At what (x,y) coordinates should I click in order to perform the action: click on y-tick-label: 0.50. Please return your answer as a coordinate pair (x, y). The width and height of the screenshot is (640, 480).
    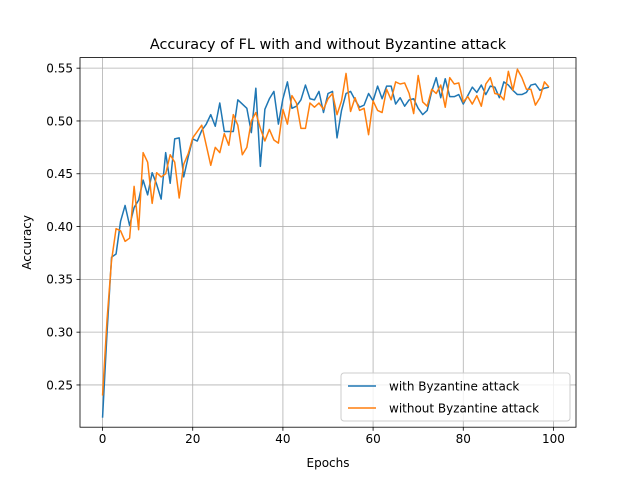
    Looking at the image, I should click on (59, 121).